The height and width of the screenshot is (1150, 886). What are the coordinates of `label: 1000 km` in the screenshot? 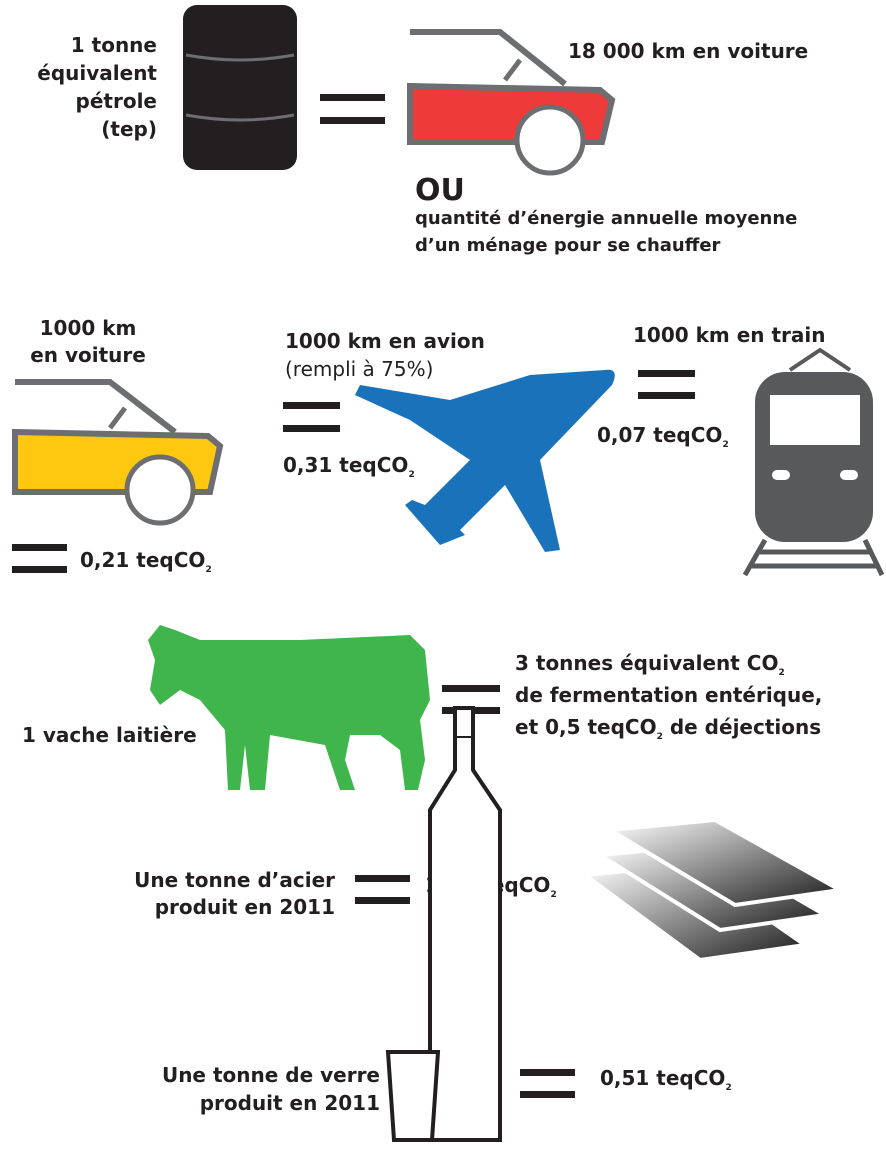 It's located at (88, 328).